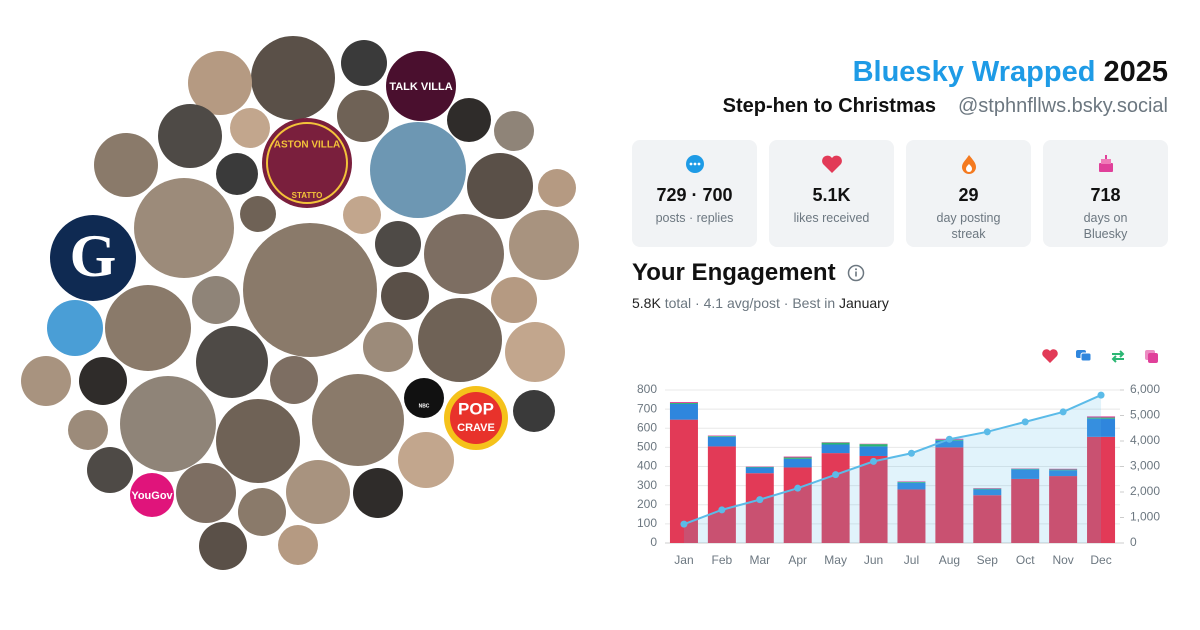 The image size is (1200, 630). Describe the element at coordinates (1145, 389) in the screenshot. I see `y2-tick-label: 6,000` at that location.